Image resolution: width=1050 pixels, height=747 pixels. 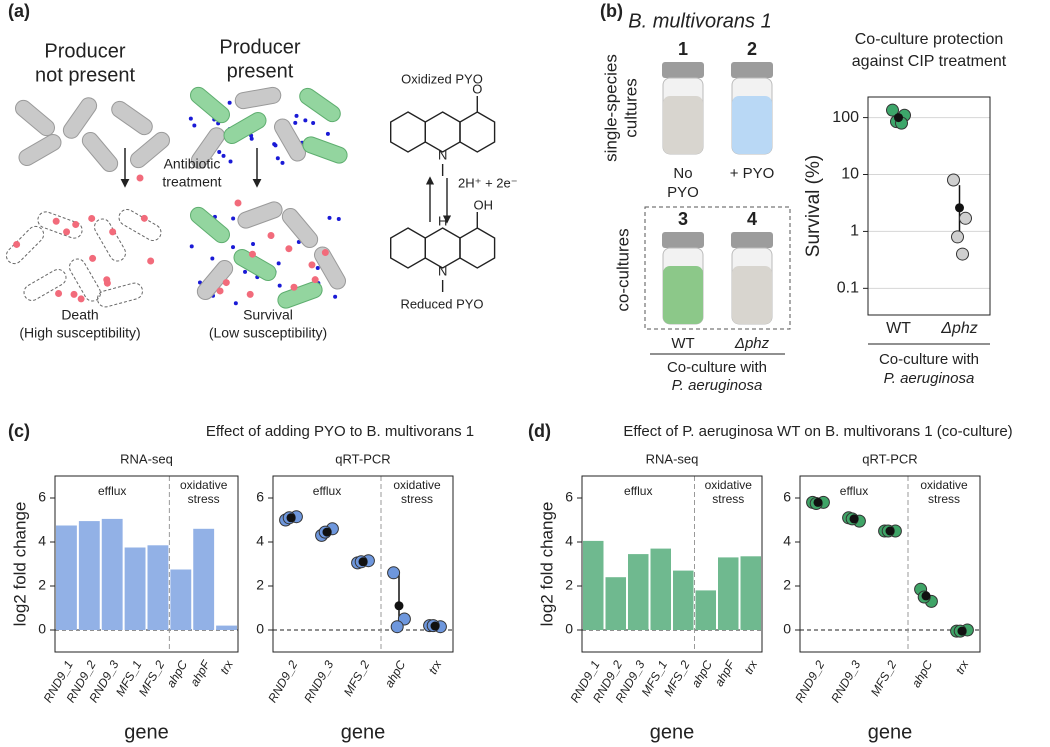 What do you see at coordinates (699, 21) in the screenshot?
I see `panel-title: B. multivorans 1` at bounding box center [699, 21].